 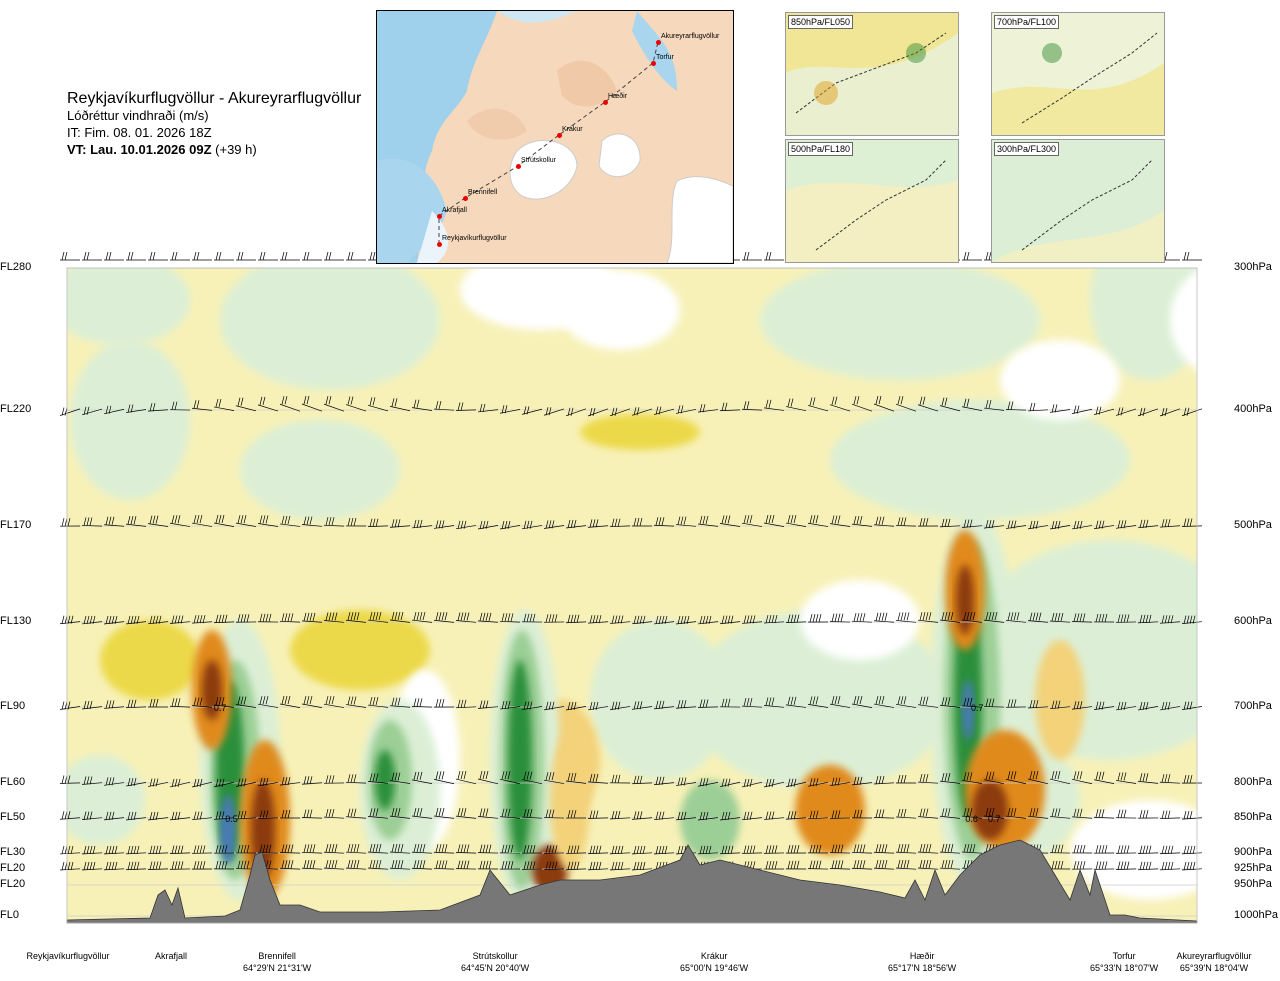 I want to click on field-cell, so click(x=1183, y=320).